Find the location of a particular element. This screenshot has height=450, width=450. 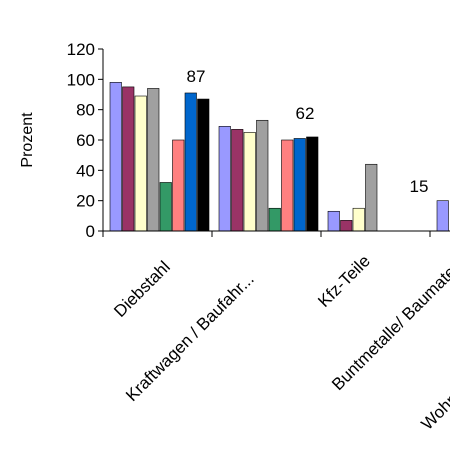

category-label: Diebstahl is located at coordinates (142, 289).